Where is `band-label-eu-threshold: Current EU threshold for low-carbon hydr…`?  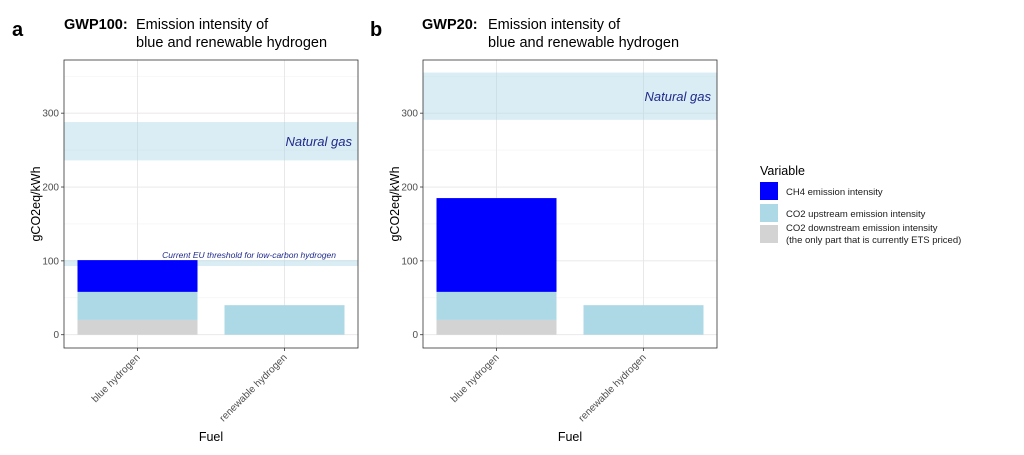
band-label-eu-threshold: Current EU threshold for low-carbon hydr… is located at coordinates (249, 255).